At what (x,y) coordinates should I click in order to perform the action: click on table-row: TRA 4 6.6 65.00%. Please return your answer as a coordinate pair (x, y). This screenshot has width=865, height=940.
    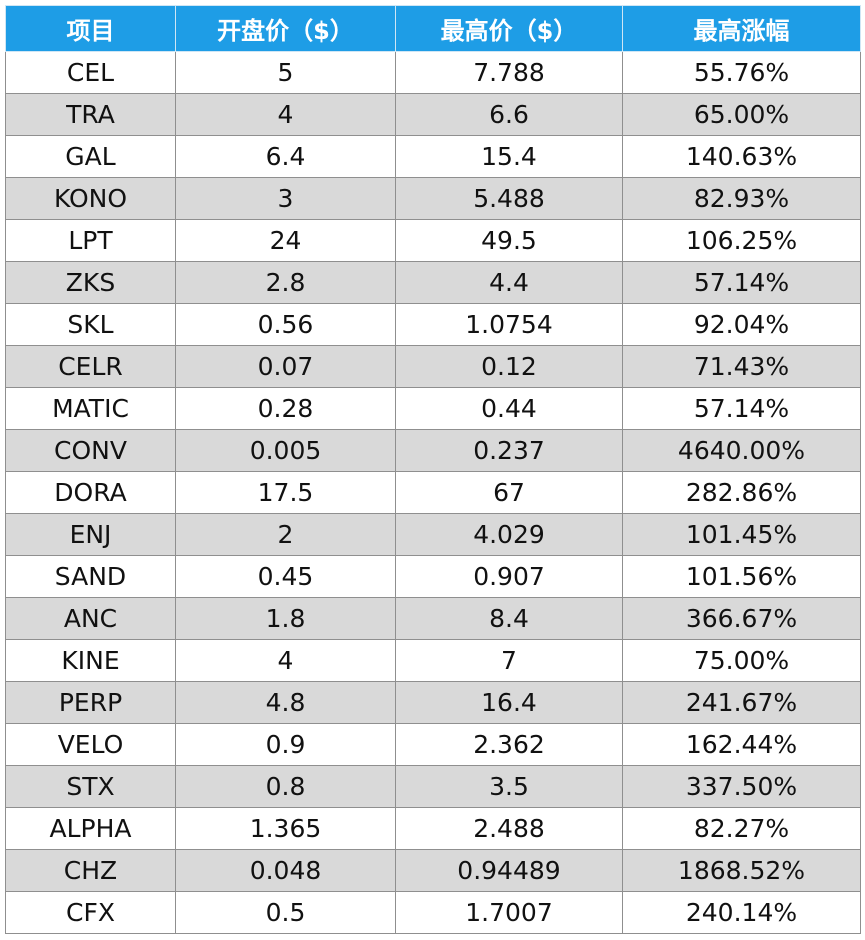
    Looking at the image, I should click on (433, 114).